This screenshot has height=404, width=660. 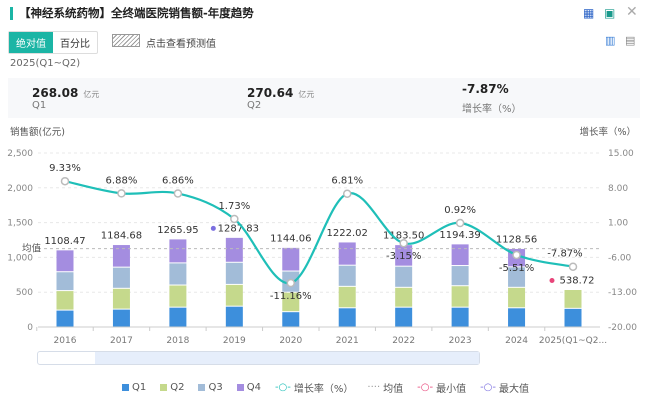 I want to click on growth-label: -3.15%, so click(x=403, y=256).